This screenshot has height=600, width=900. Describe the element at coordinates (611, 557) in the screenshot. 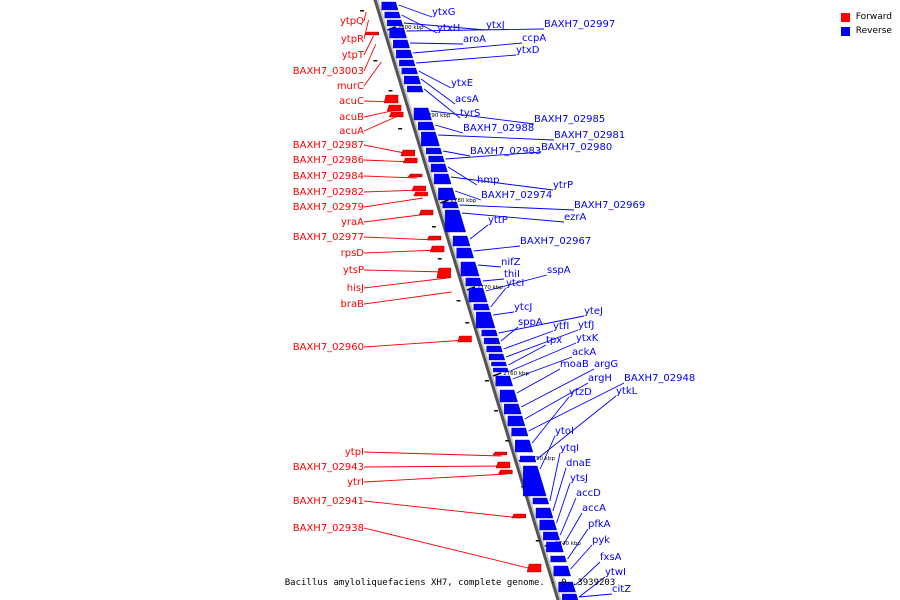

I see `reverse-gene-label: fxsA` at that location.